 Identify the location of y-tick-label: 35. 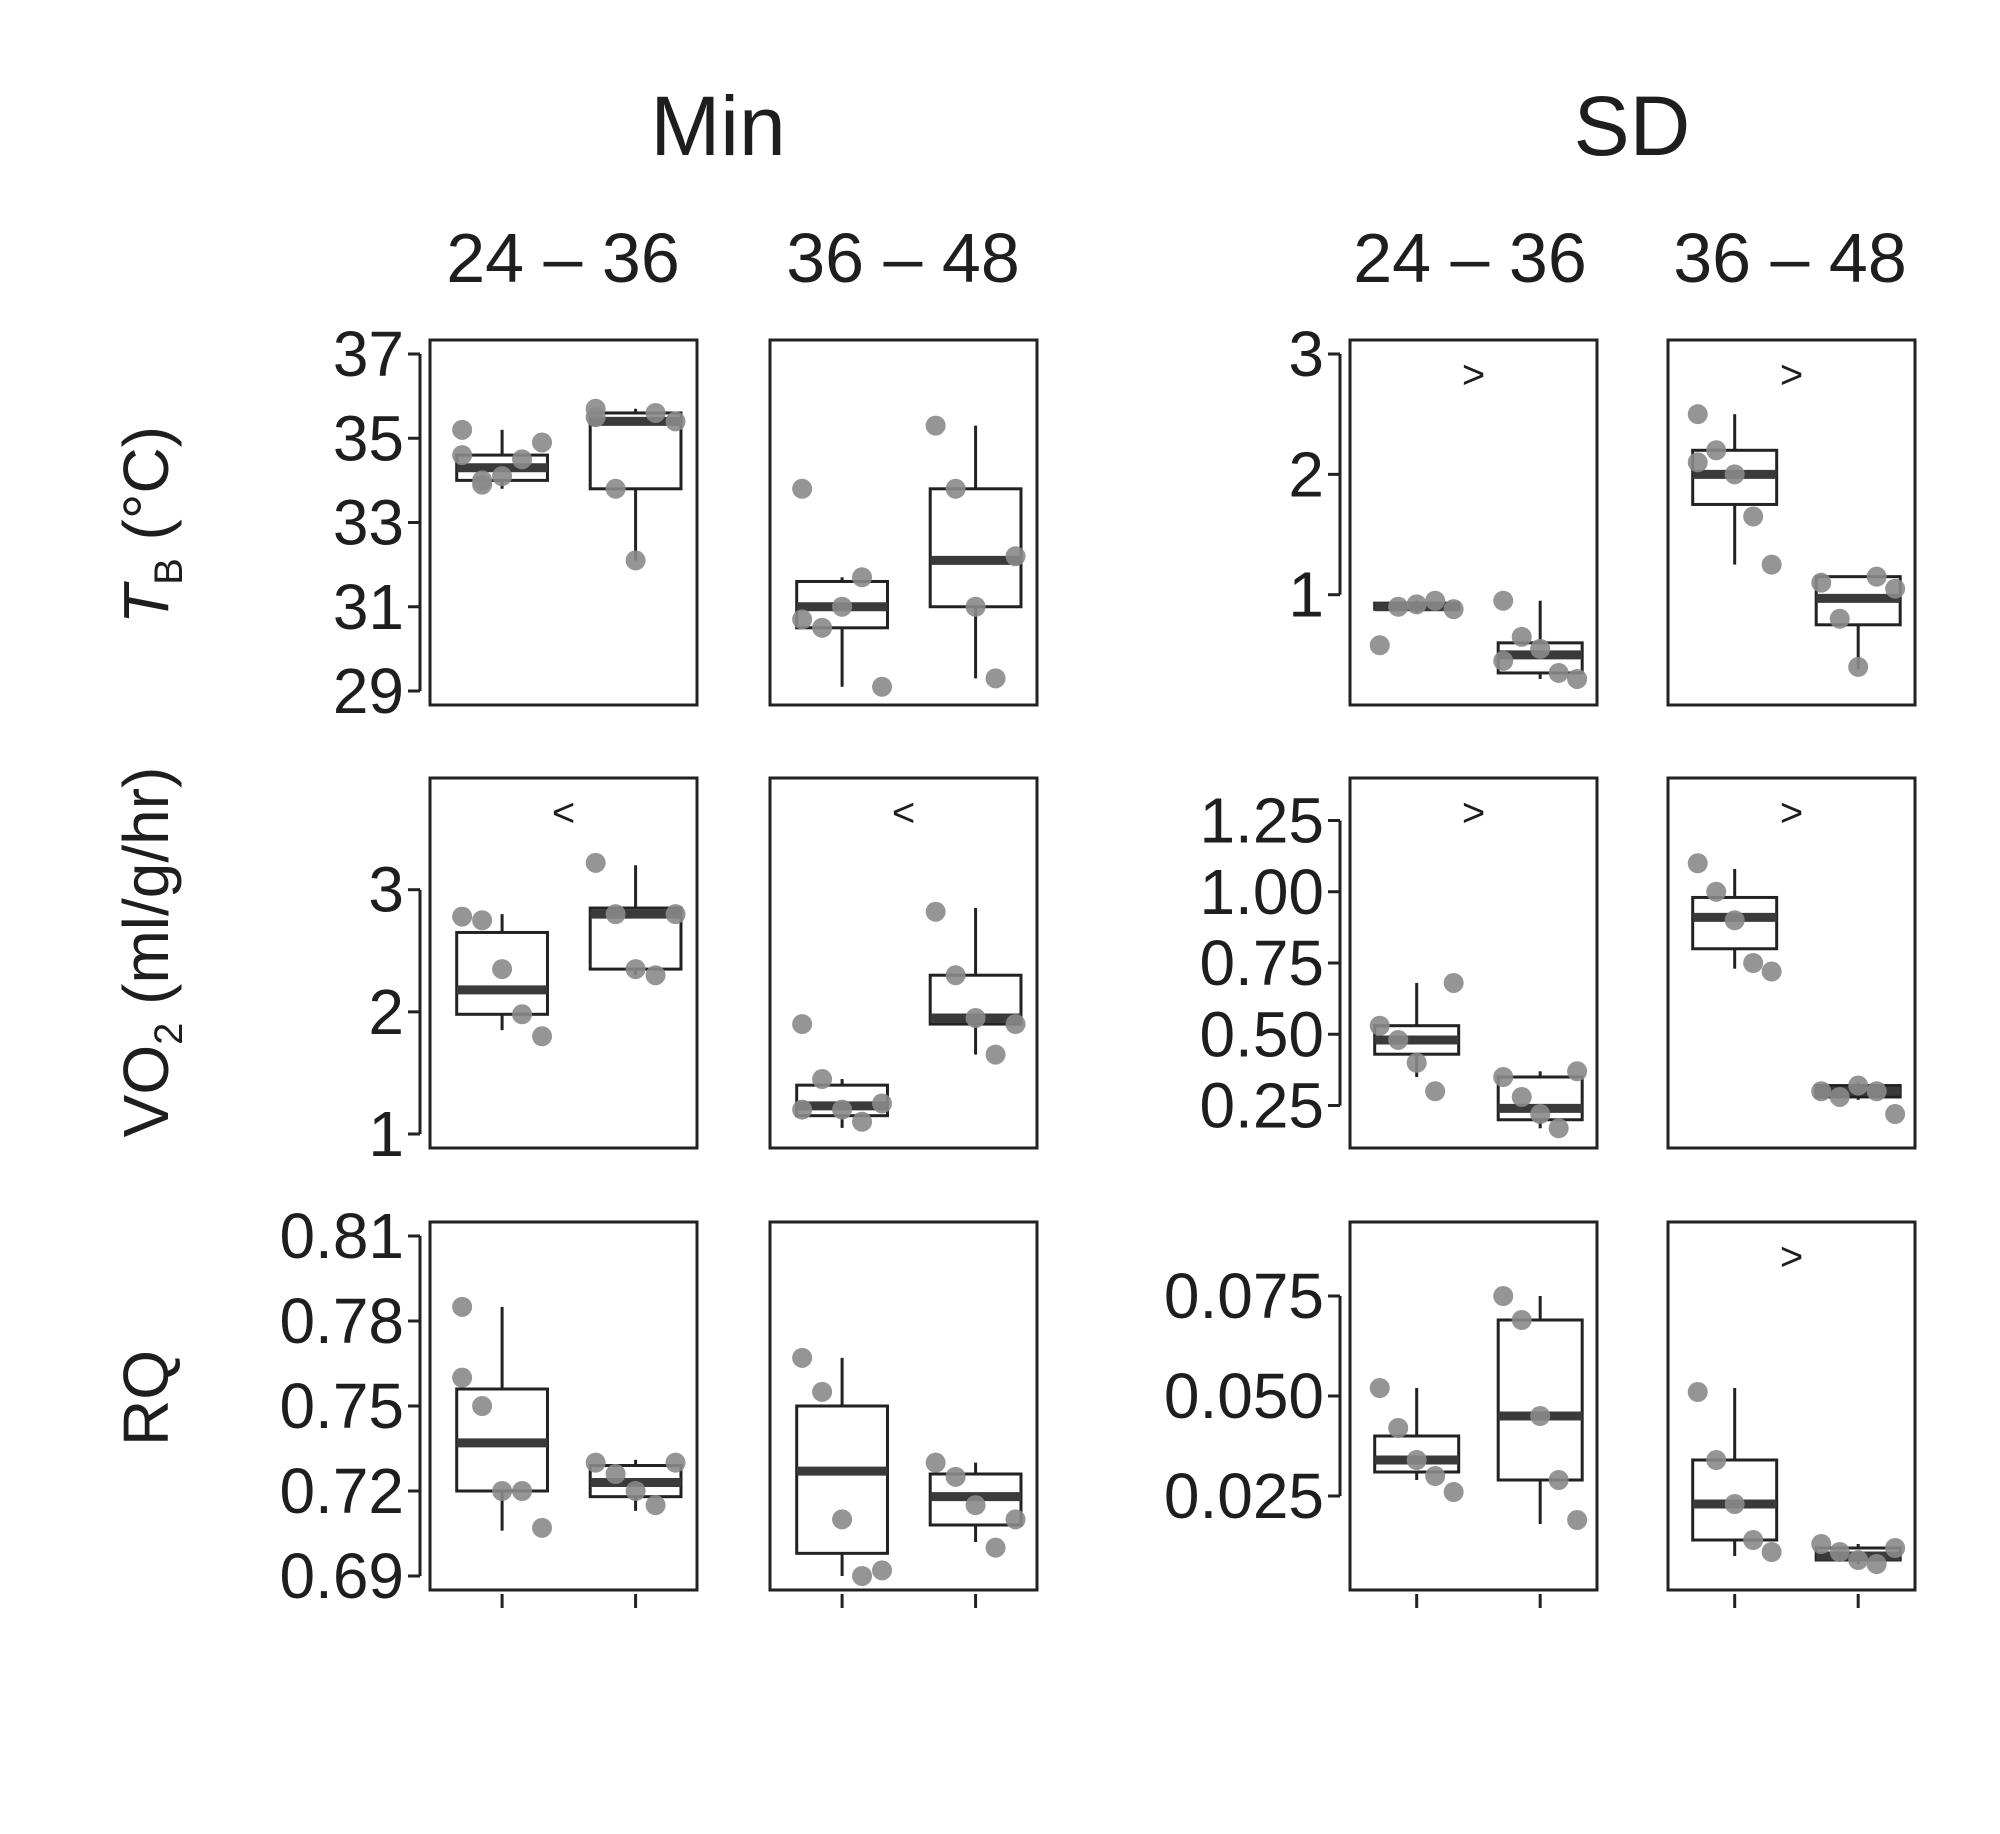
(368, 438).